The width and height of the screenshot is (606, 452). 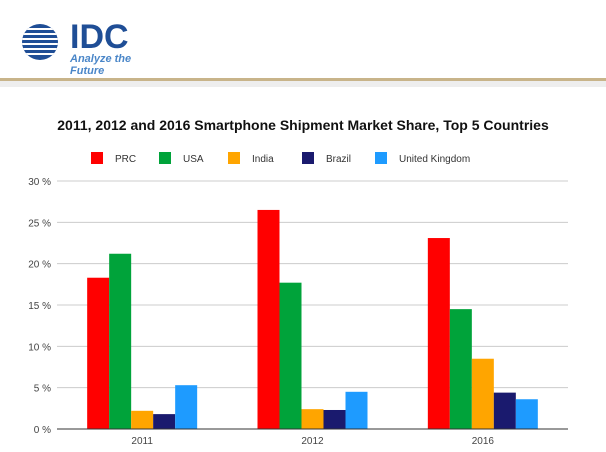 What do you see at coordinates (482, 393) in the screenshot?
I see `bar-india-2016` at bounding box center [482, 393].